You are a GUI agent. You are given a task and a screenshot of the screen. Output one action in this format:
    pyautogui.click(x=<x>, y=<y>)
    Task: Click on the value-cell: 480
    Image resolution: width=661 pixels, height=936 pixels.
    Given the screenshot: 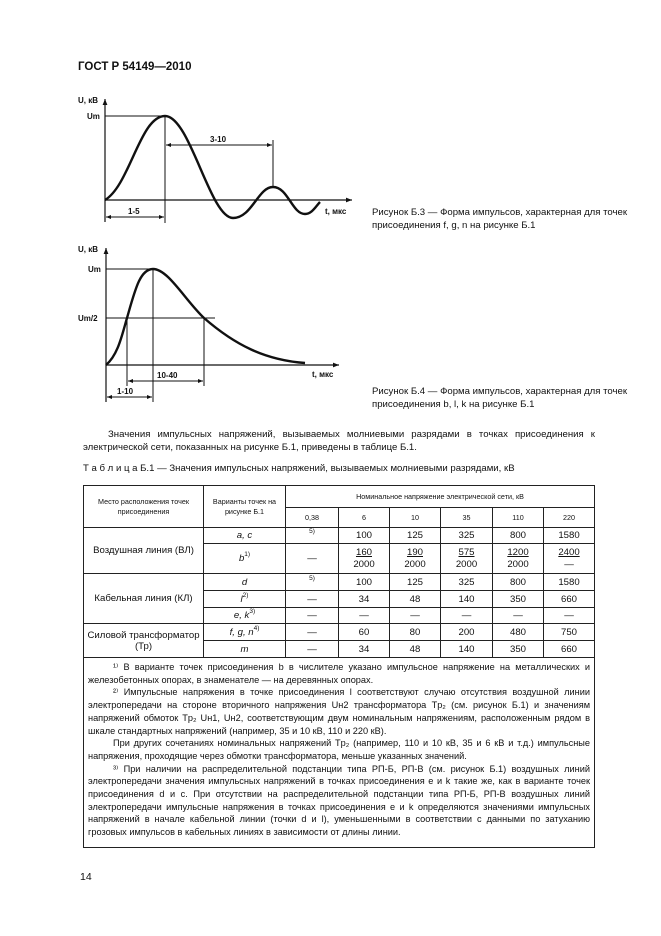 What is the action you would take?
    pyautogui.click(x=518, y=632)
    